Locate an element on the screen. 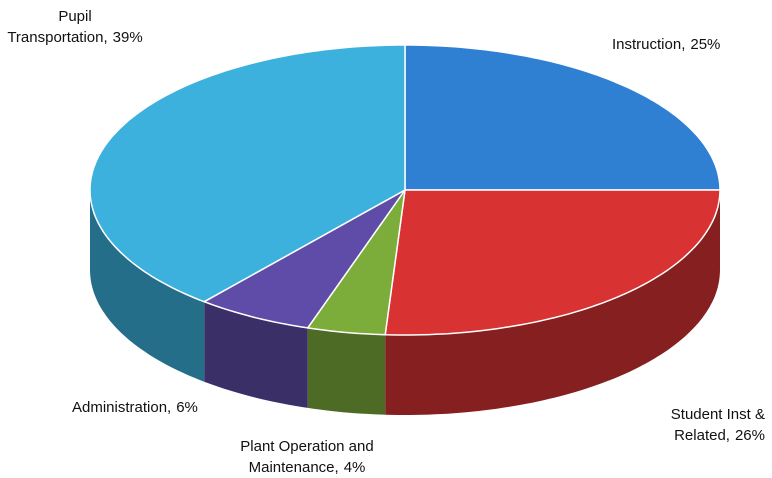 The width and height of the screenshot is (772, 478). slice-label: Pupil Transportation, 39% is located at coordinates (75, 27).